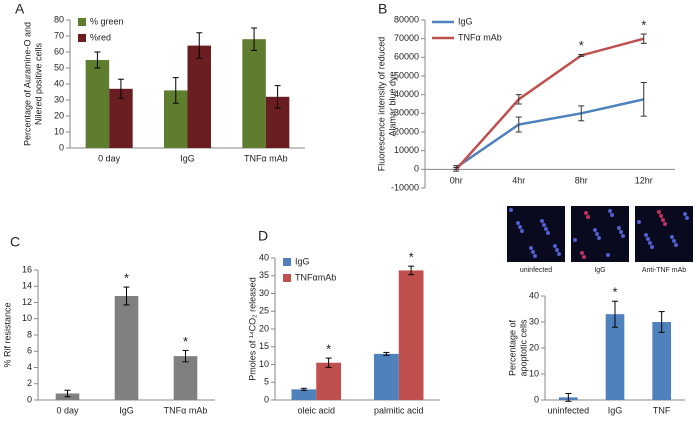  Describe the element at coordinates (266, 382) in the screenshot. I see `y-tick-label: 5` at that location.